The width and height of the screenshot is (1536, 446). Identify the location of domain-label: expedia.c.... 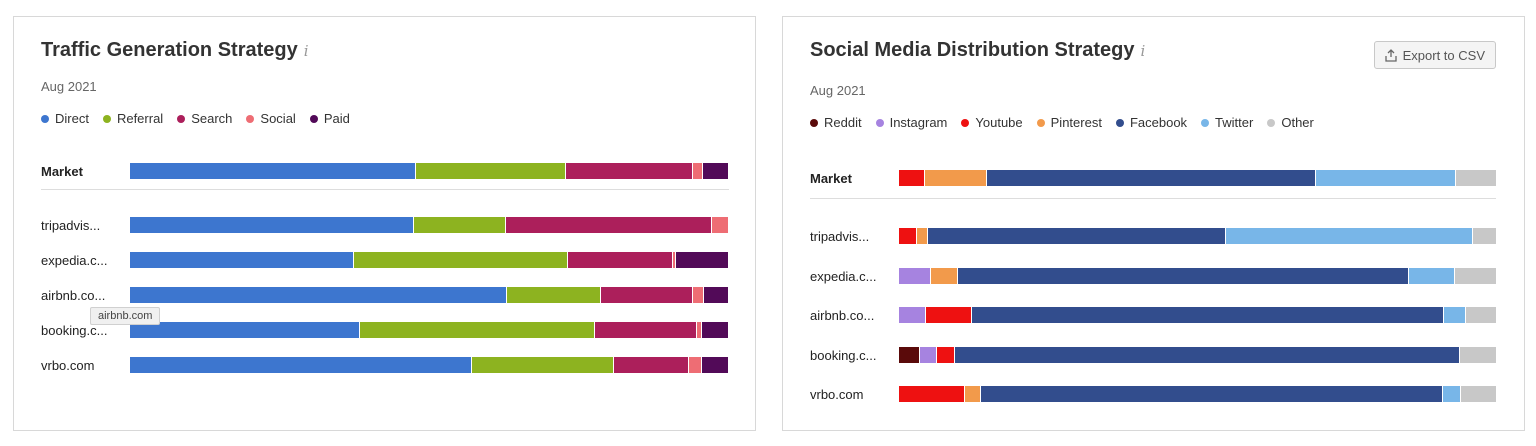
(843, 276).